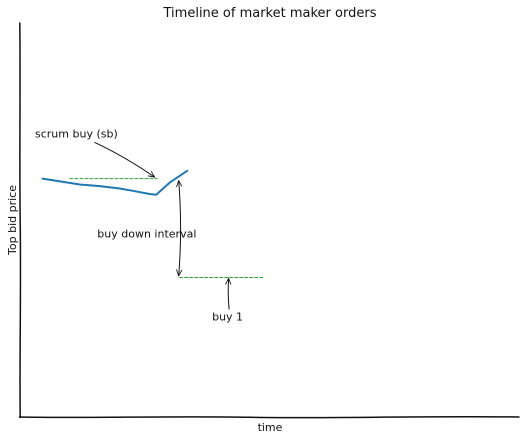  What do you see at coordinates (12, 220) in the screenshot?
I see `y-axis-label: Top bid price` at bounding box center [12, 220].